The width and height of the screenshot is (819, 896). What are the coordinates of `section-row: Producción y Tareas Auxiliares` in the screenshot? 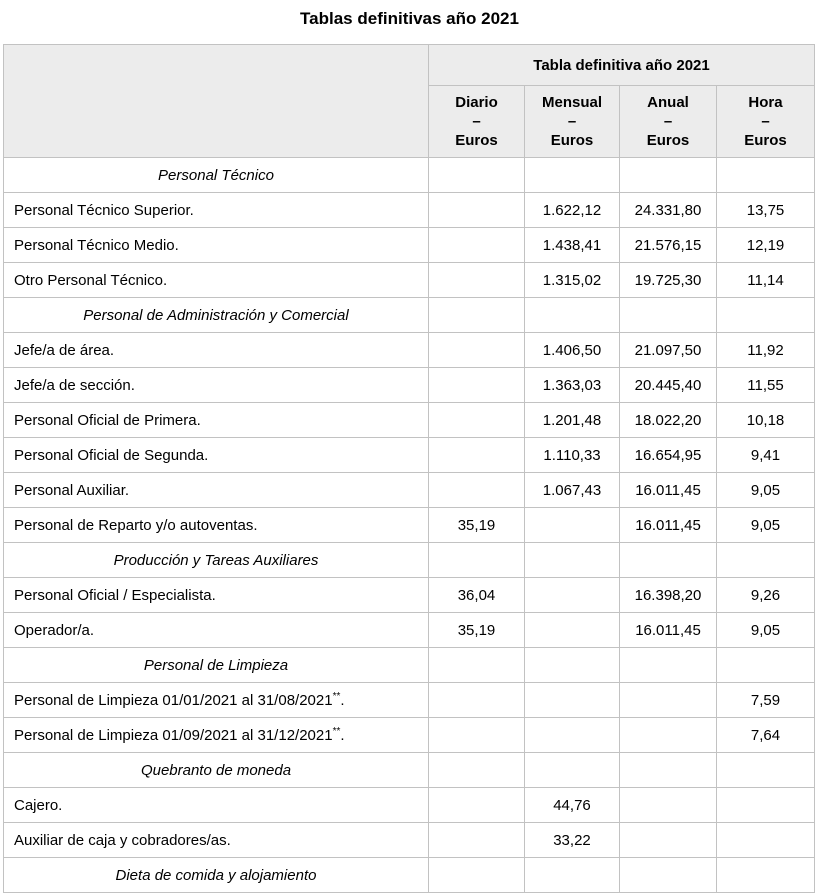 It's located at (409, 560).